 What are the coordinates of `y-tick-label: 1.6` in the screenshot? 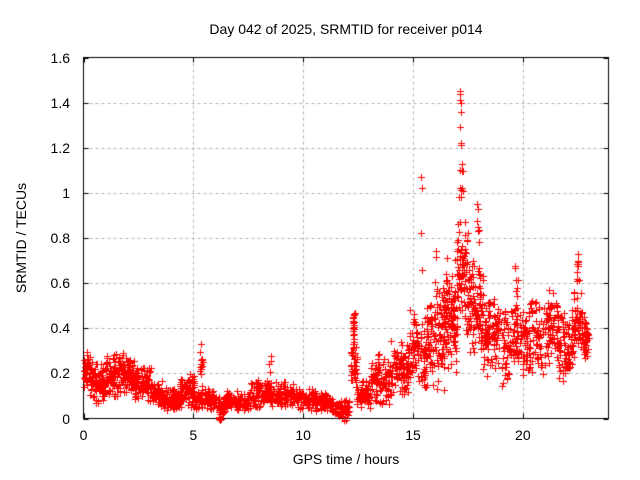 It's located at (60, 57).